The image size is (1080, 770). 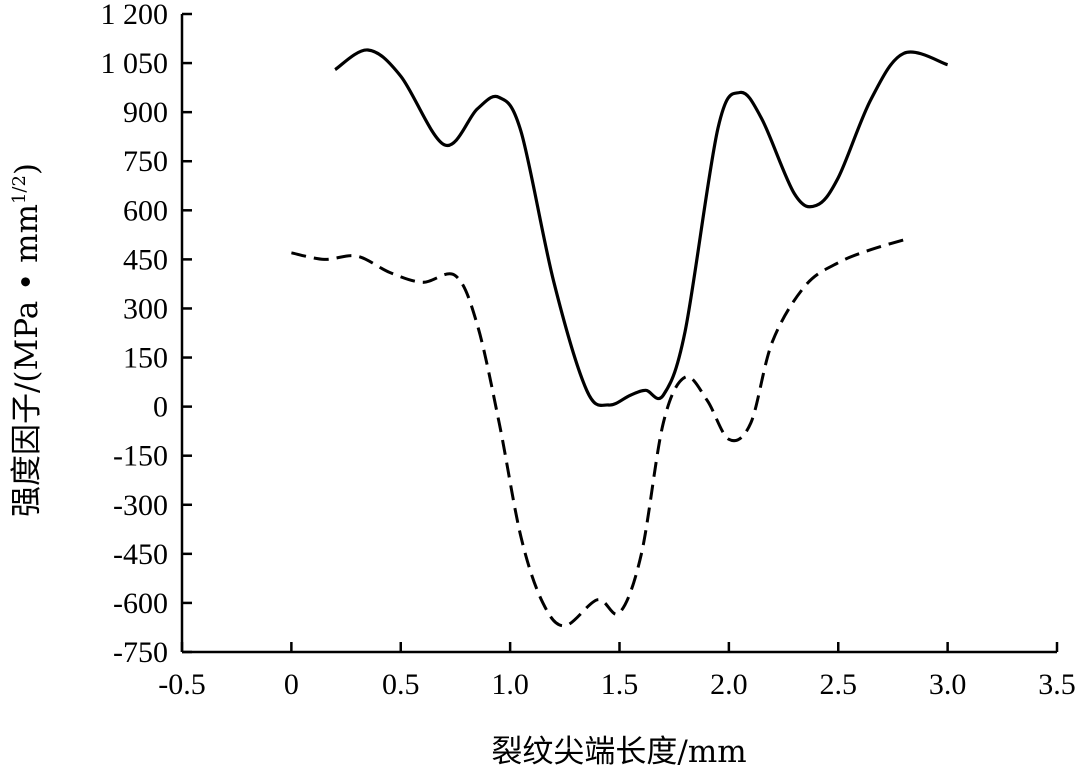 What do you see at coordinates (140, 603) in the screenshot?
I see `y-tick-label: -600` at bounding box center [140, 603].